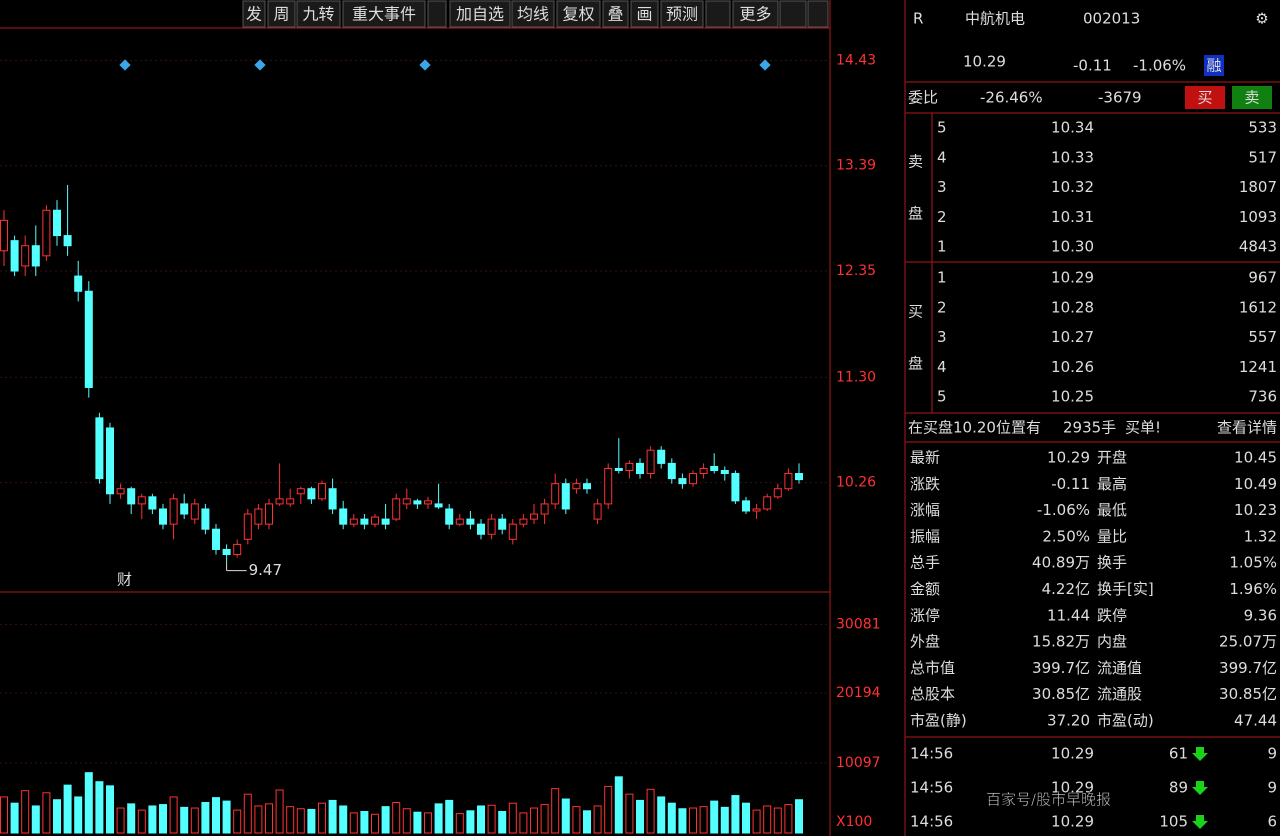  What do you see at coordinates (1066, 536) in the screenshot?
I see `stat-value: 2.50%` at bounding box center [1066, 536].